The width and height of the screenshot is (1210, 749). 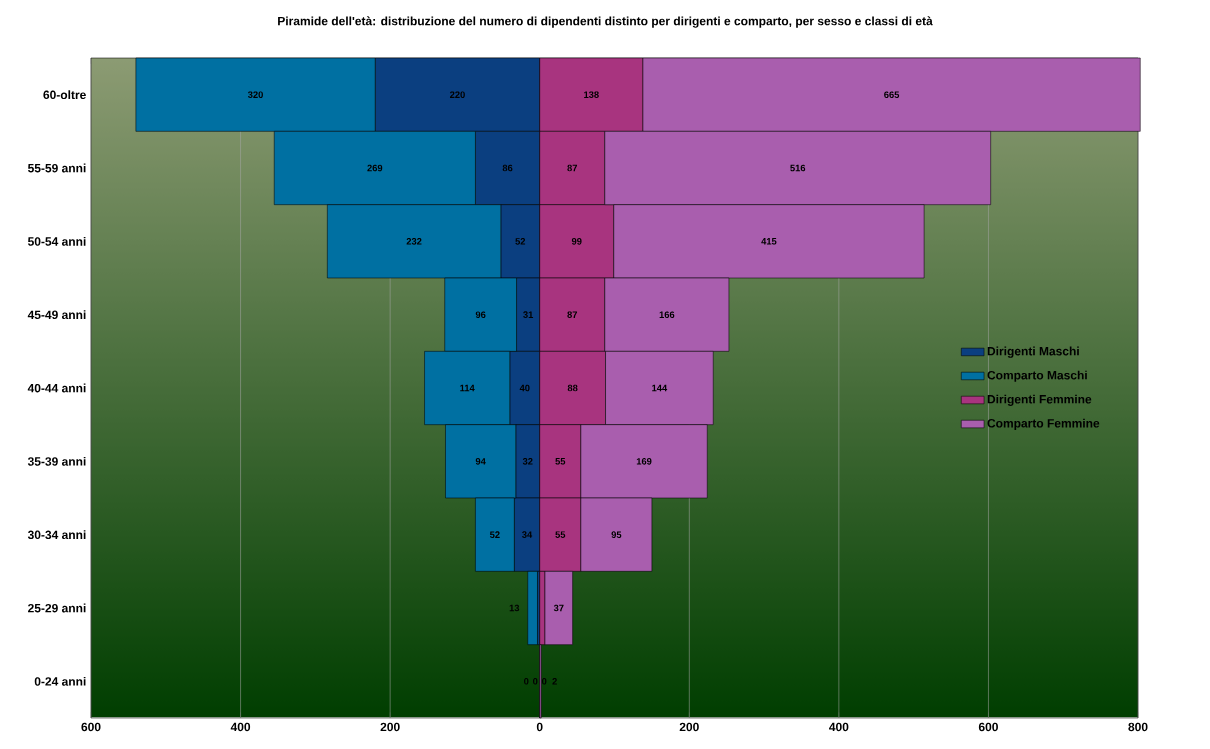 What do you see at coordinates (660, 388) in the screenshot?
I see `data-label: 144` at bounding box center [660, 388].